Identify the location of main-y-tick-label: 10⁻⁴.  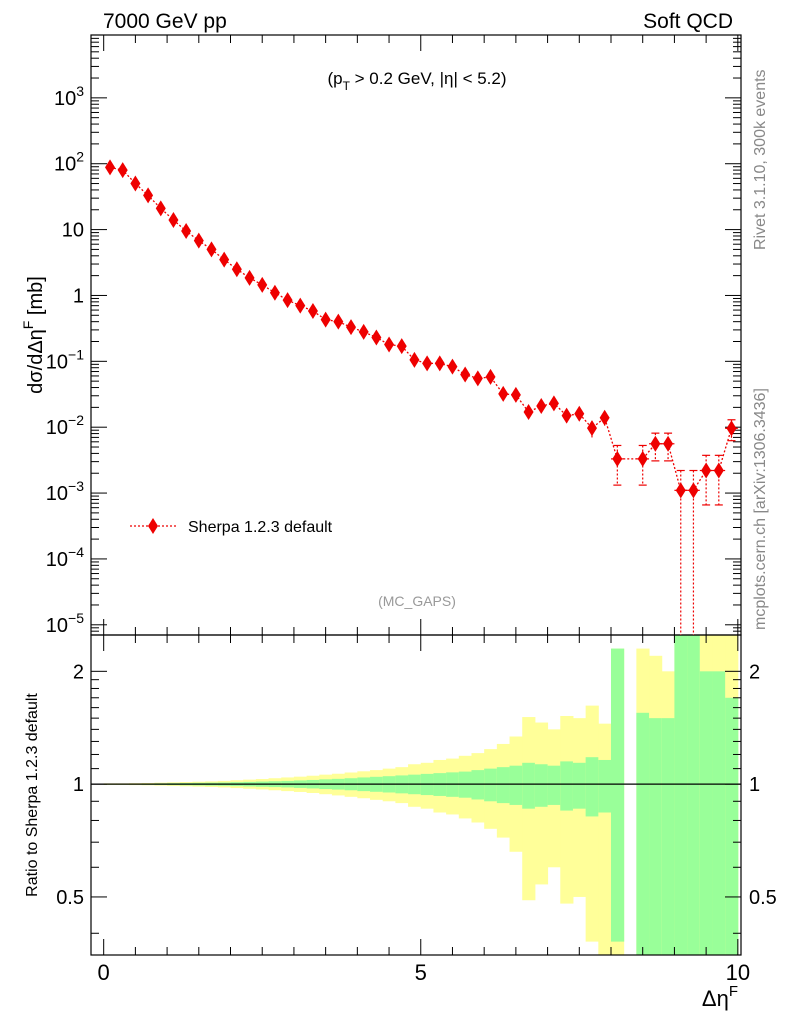
(65, 557).